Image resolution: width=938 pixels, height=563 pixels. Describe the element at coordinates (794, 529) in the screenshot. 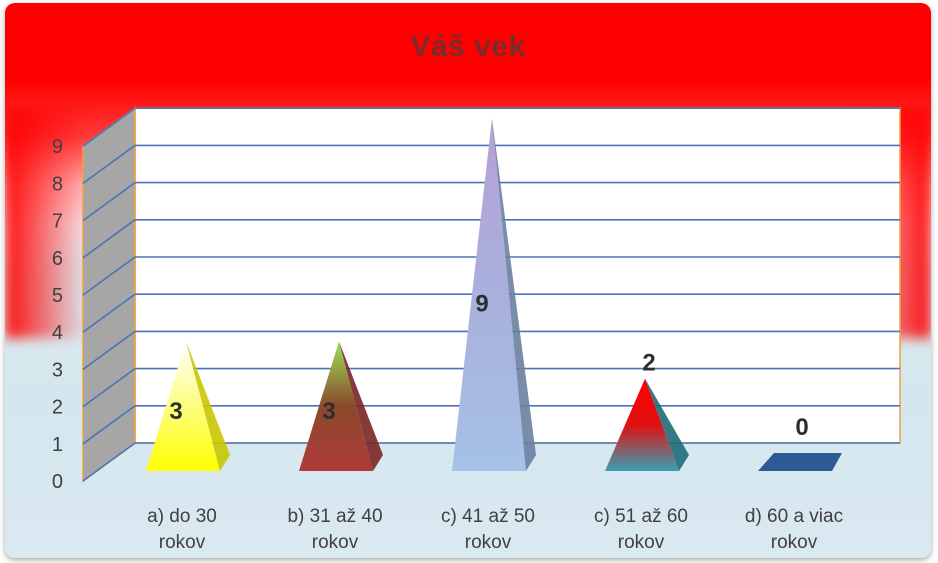

I see `x-tick-label: d) 60 a viac rokov` at that location.